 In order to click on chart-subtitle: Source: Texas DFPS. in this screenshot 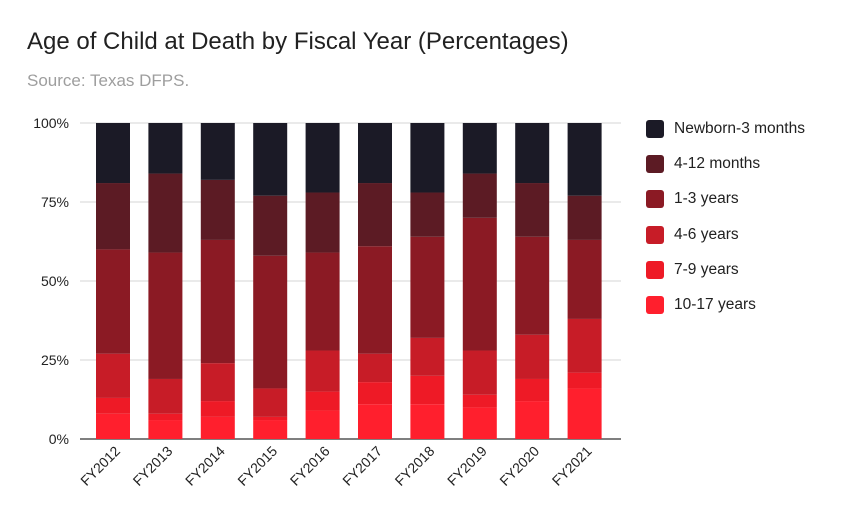, I will do `click(108, 80)`.